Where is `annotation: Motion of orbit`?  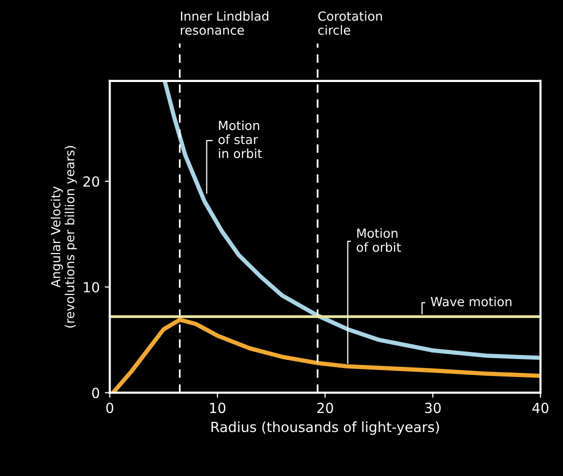
annotation: Motion of orbit is located at coordinates (378, 240).